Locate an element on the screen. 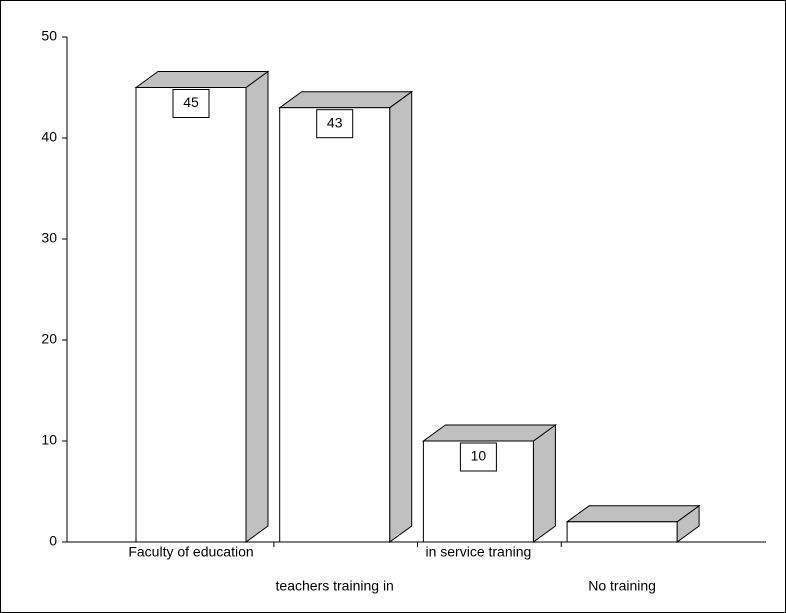 This screenshot has height=613, width=786. value-label: 43 is located at coordinates (335, 122).